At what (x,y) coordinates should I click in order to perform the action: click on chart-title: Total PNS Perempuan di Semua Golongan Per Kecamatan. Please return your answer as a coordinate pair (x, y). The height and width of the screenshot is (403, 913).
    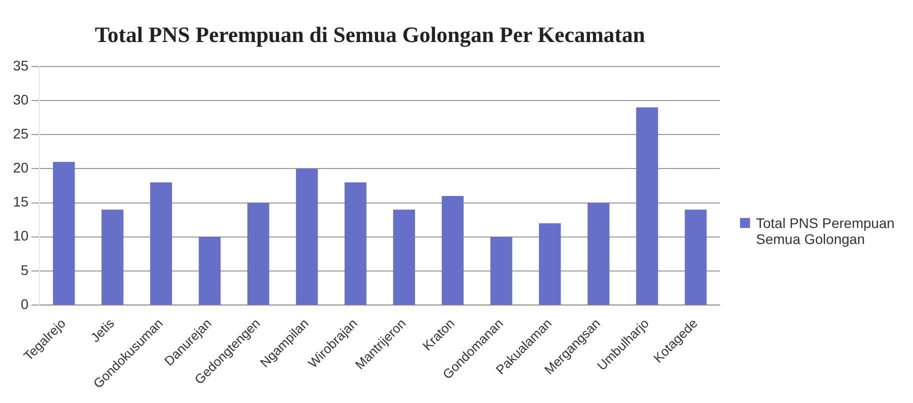
    Looking at the image, I should click on (370, 35).